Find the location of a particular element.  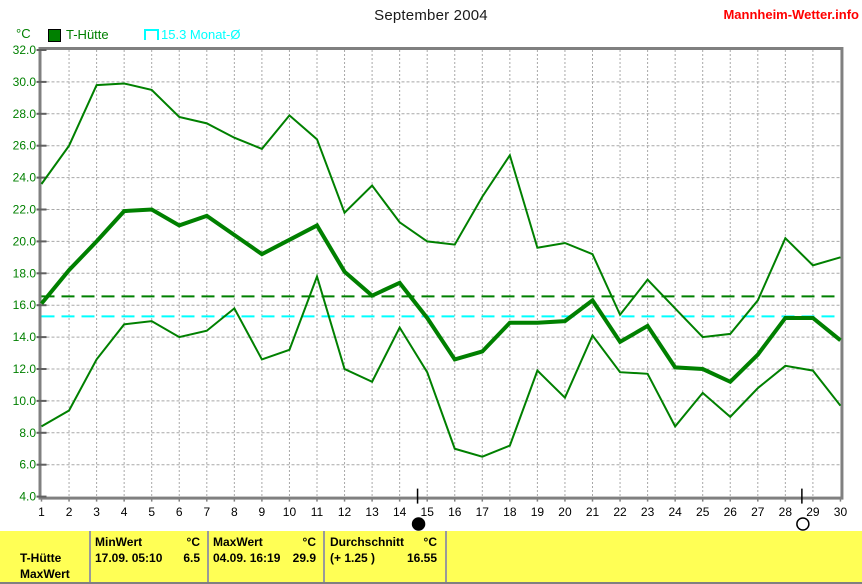

minwert-value: 6.5 is located at coordinates (191, 558).